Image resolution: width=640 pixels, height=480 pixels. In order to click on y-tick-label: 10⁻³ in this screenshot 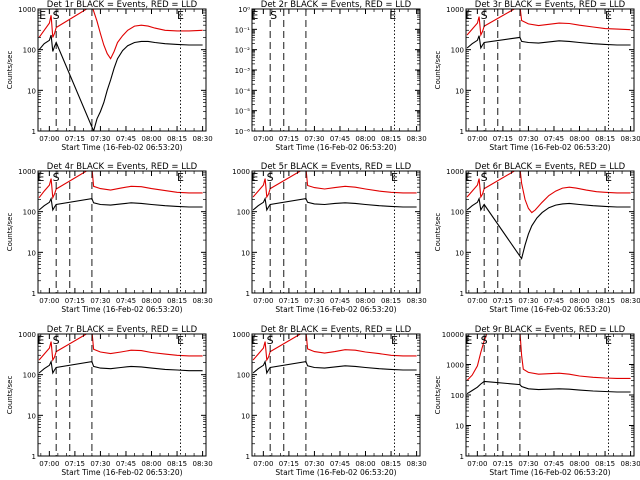, I will do `click(243, 71)`.